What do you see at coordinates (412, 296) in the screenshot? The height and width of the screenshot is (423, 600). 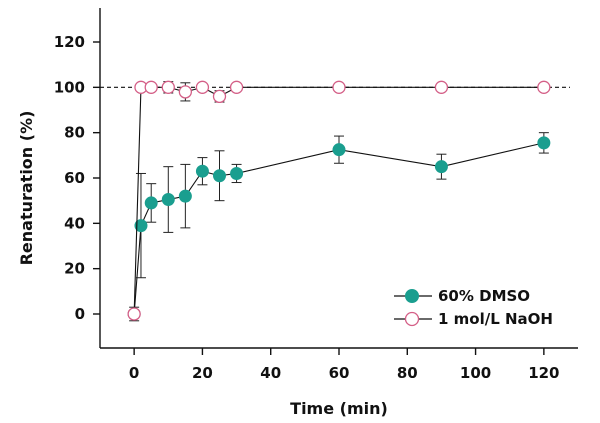 I see `legend-marker-dmso` at bounding box center [412, 296].